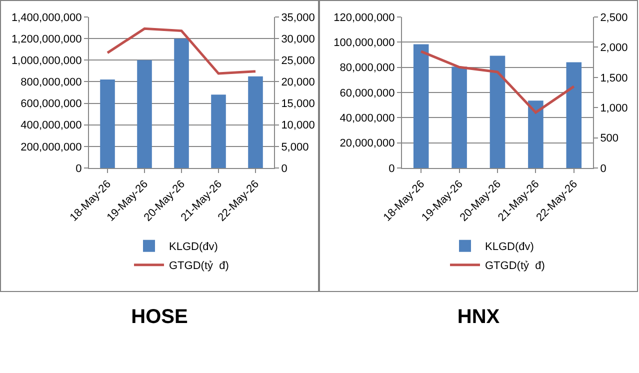 This screenshot has width=639, height=373. Describe the element at coordinates (159, 317) in the screenshot. I see `text: HOSE` at that location.